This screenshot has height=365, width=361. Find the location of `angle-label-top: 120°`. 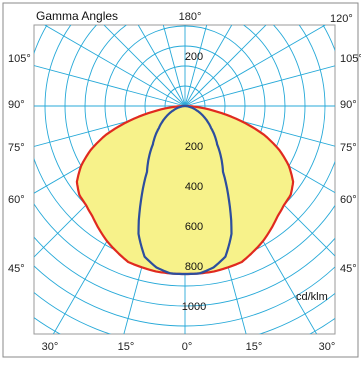

angle-label-top: 120° is located at coordinates (341, 19).